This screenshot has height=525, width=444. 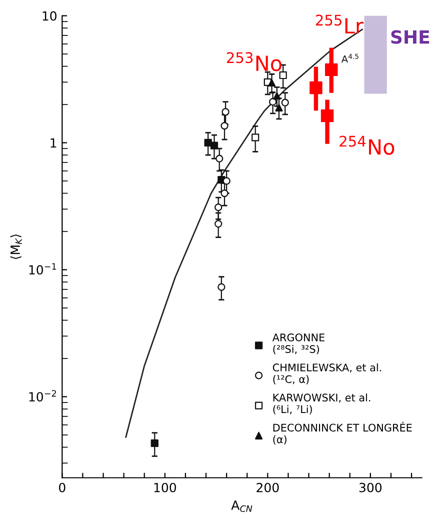 I want to click on x-tick-label: 0, so click(x=62, y=487).